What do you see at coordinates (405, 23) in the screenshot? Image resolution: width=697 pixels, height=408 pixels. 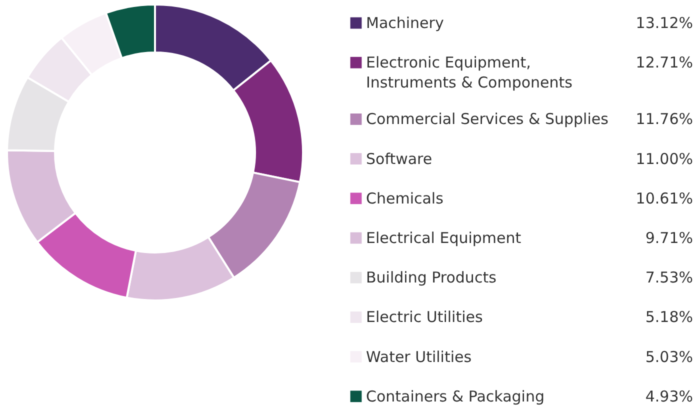 I see `legend-label: Machinery` at bounding box center [405, 23].